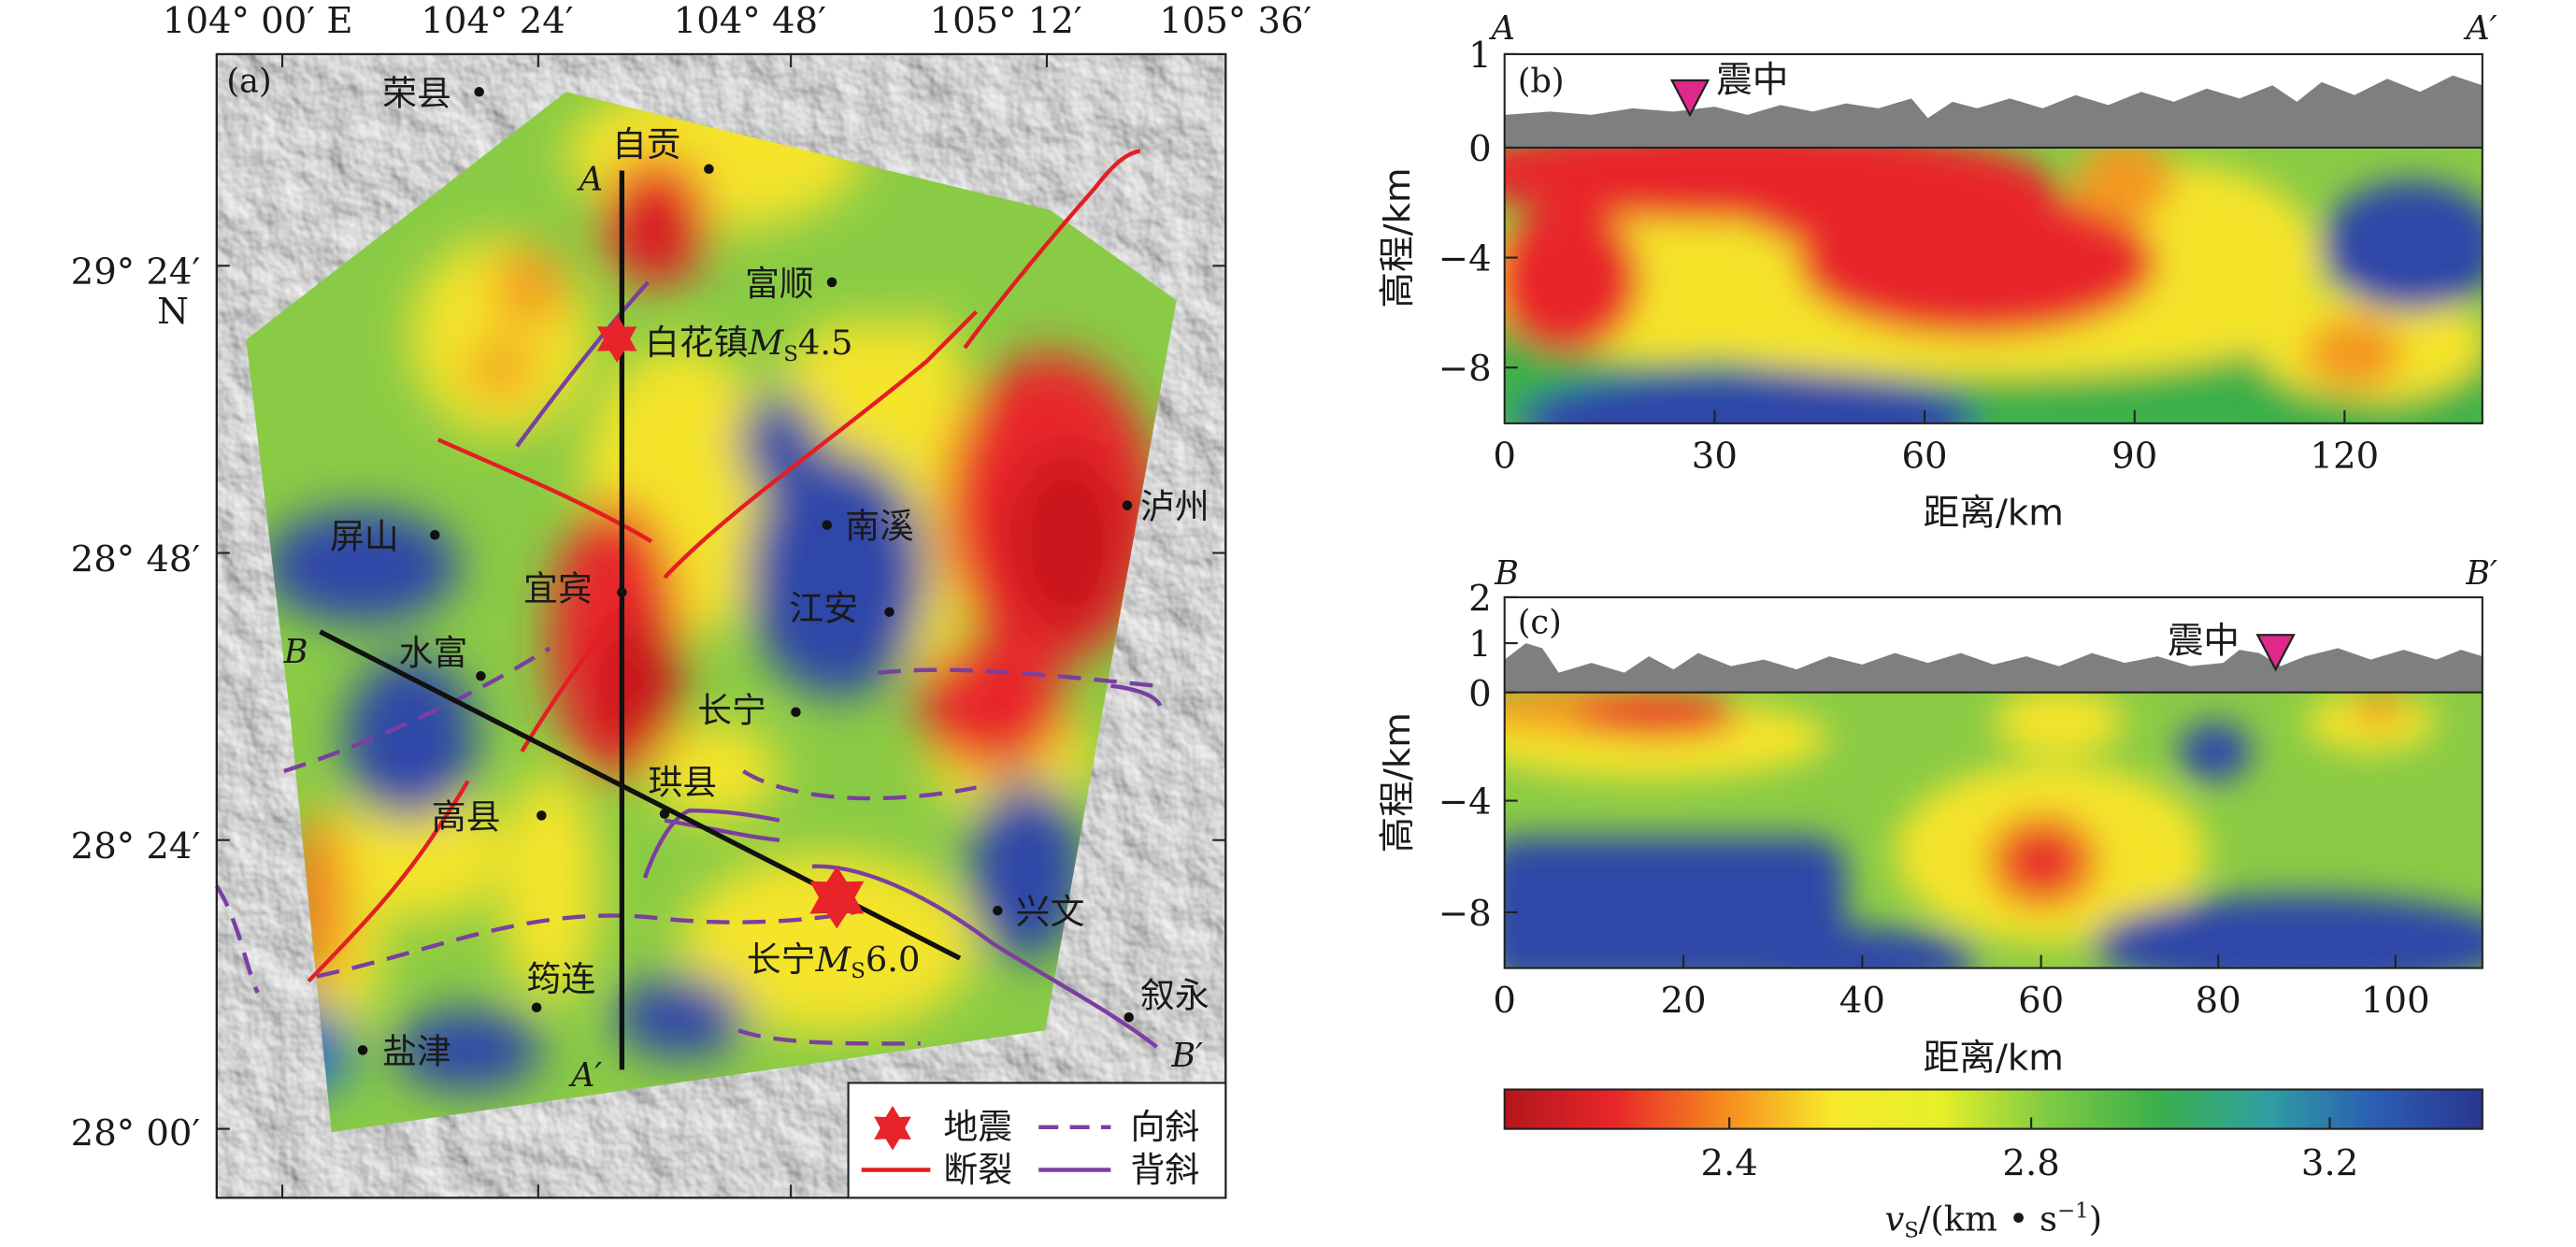 This screenshot has width=2576, height=1247. I want to click on b-xtick-4: 120, so click(2345, 456).